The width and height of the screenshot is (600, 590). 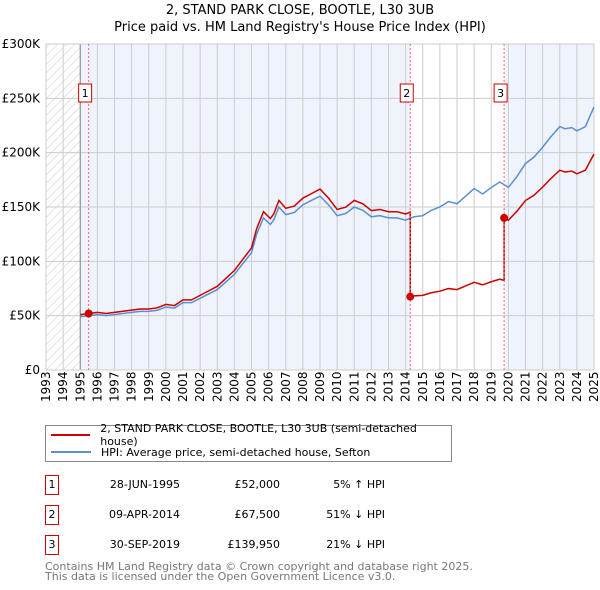 What do you see at coordinates (225, 515) in the screenshot?
I see `sale-row: 2 09-APR-2014 £67,500 51% ↓ HPI` at bounding box center [225, 515].